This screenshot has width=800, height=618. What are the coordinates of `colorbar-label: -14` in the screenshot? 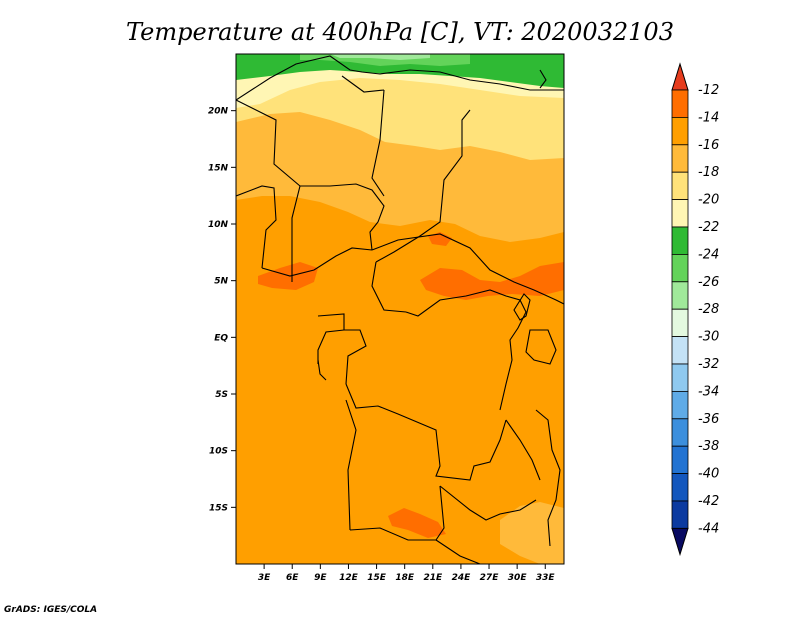 It's located at (708, 117).